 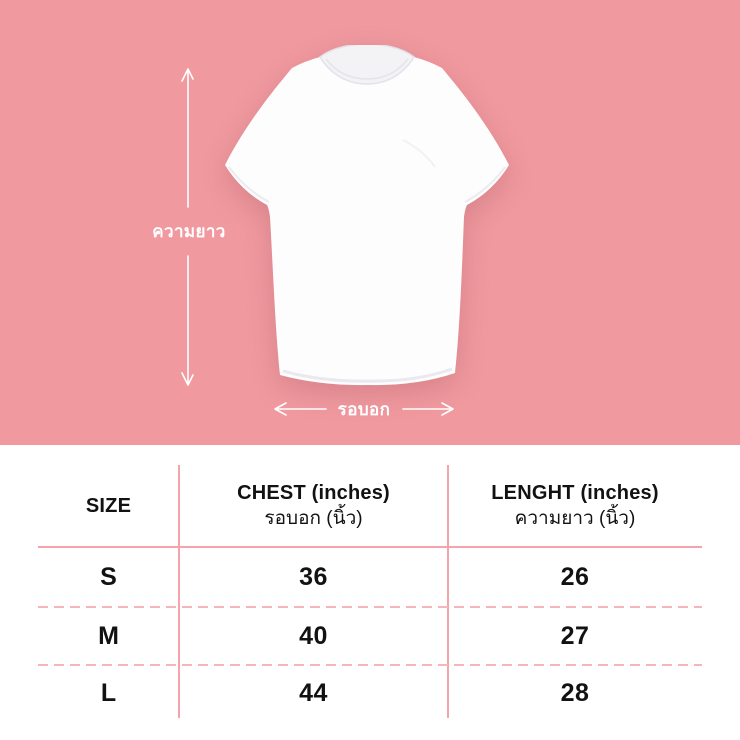 I want to click on size-label-l: L, so click(x=108, y=693).